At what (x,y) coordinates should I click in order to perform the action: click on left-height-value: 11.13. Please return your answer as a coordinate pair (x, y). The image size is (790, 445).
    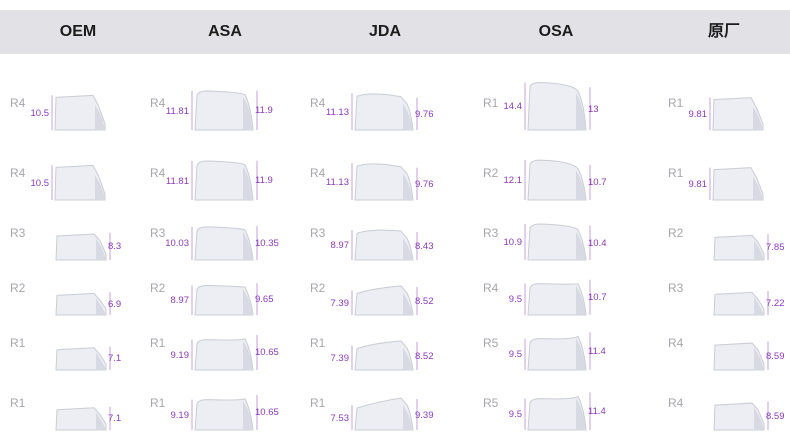
    Looking at the image, I should click on (337, 182).